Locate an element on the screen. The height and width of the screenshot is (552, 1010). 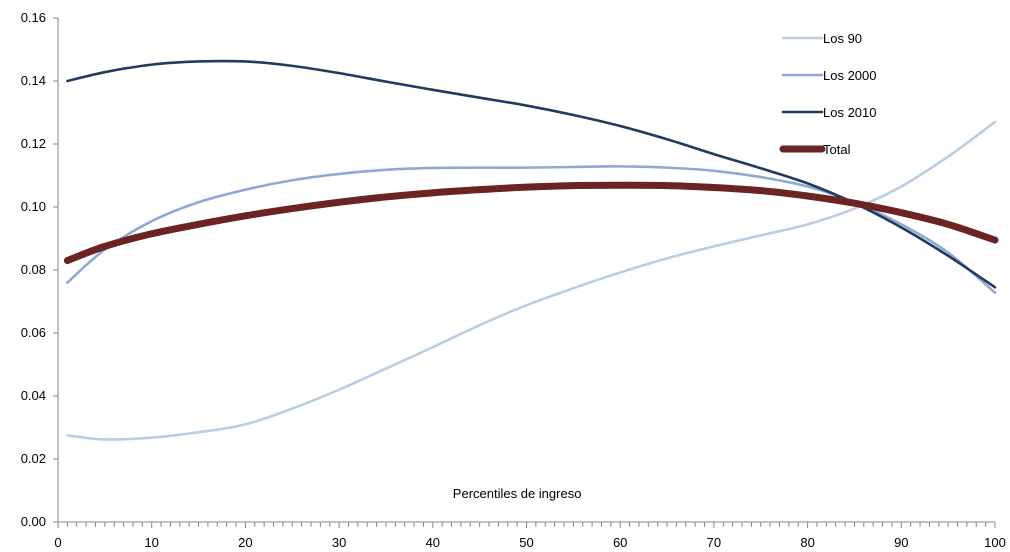
y-tick-label: 0.16 is located at coordinates (33, 17).